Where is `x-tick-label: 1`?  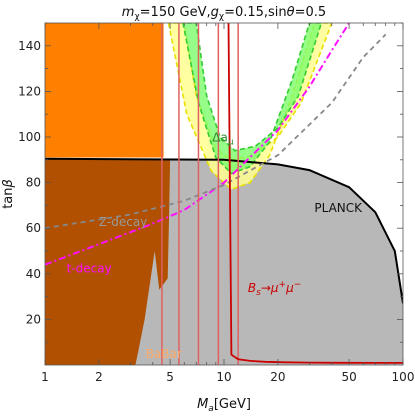
x-tick-label: 1 is located at coordinates (45, 377).